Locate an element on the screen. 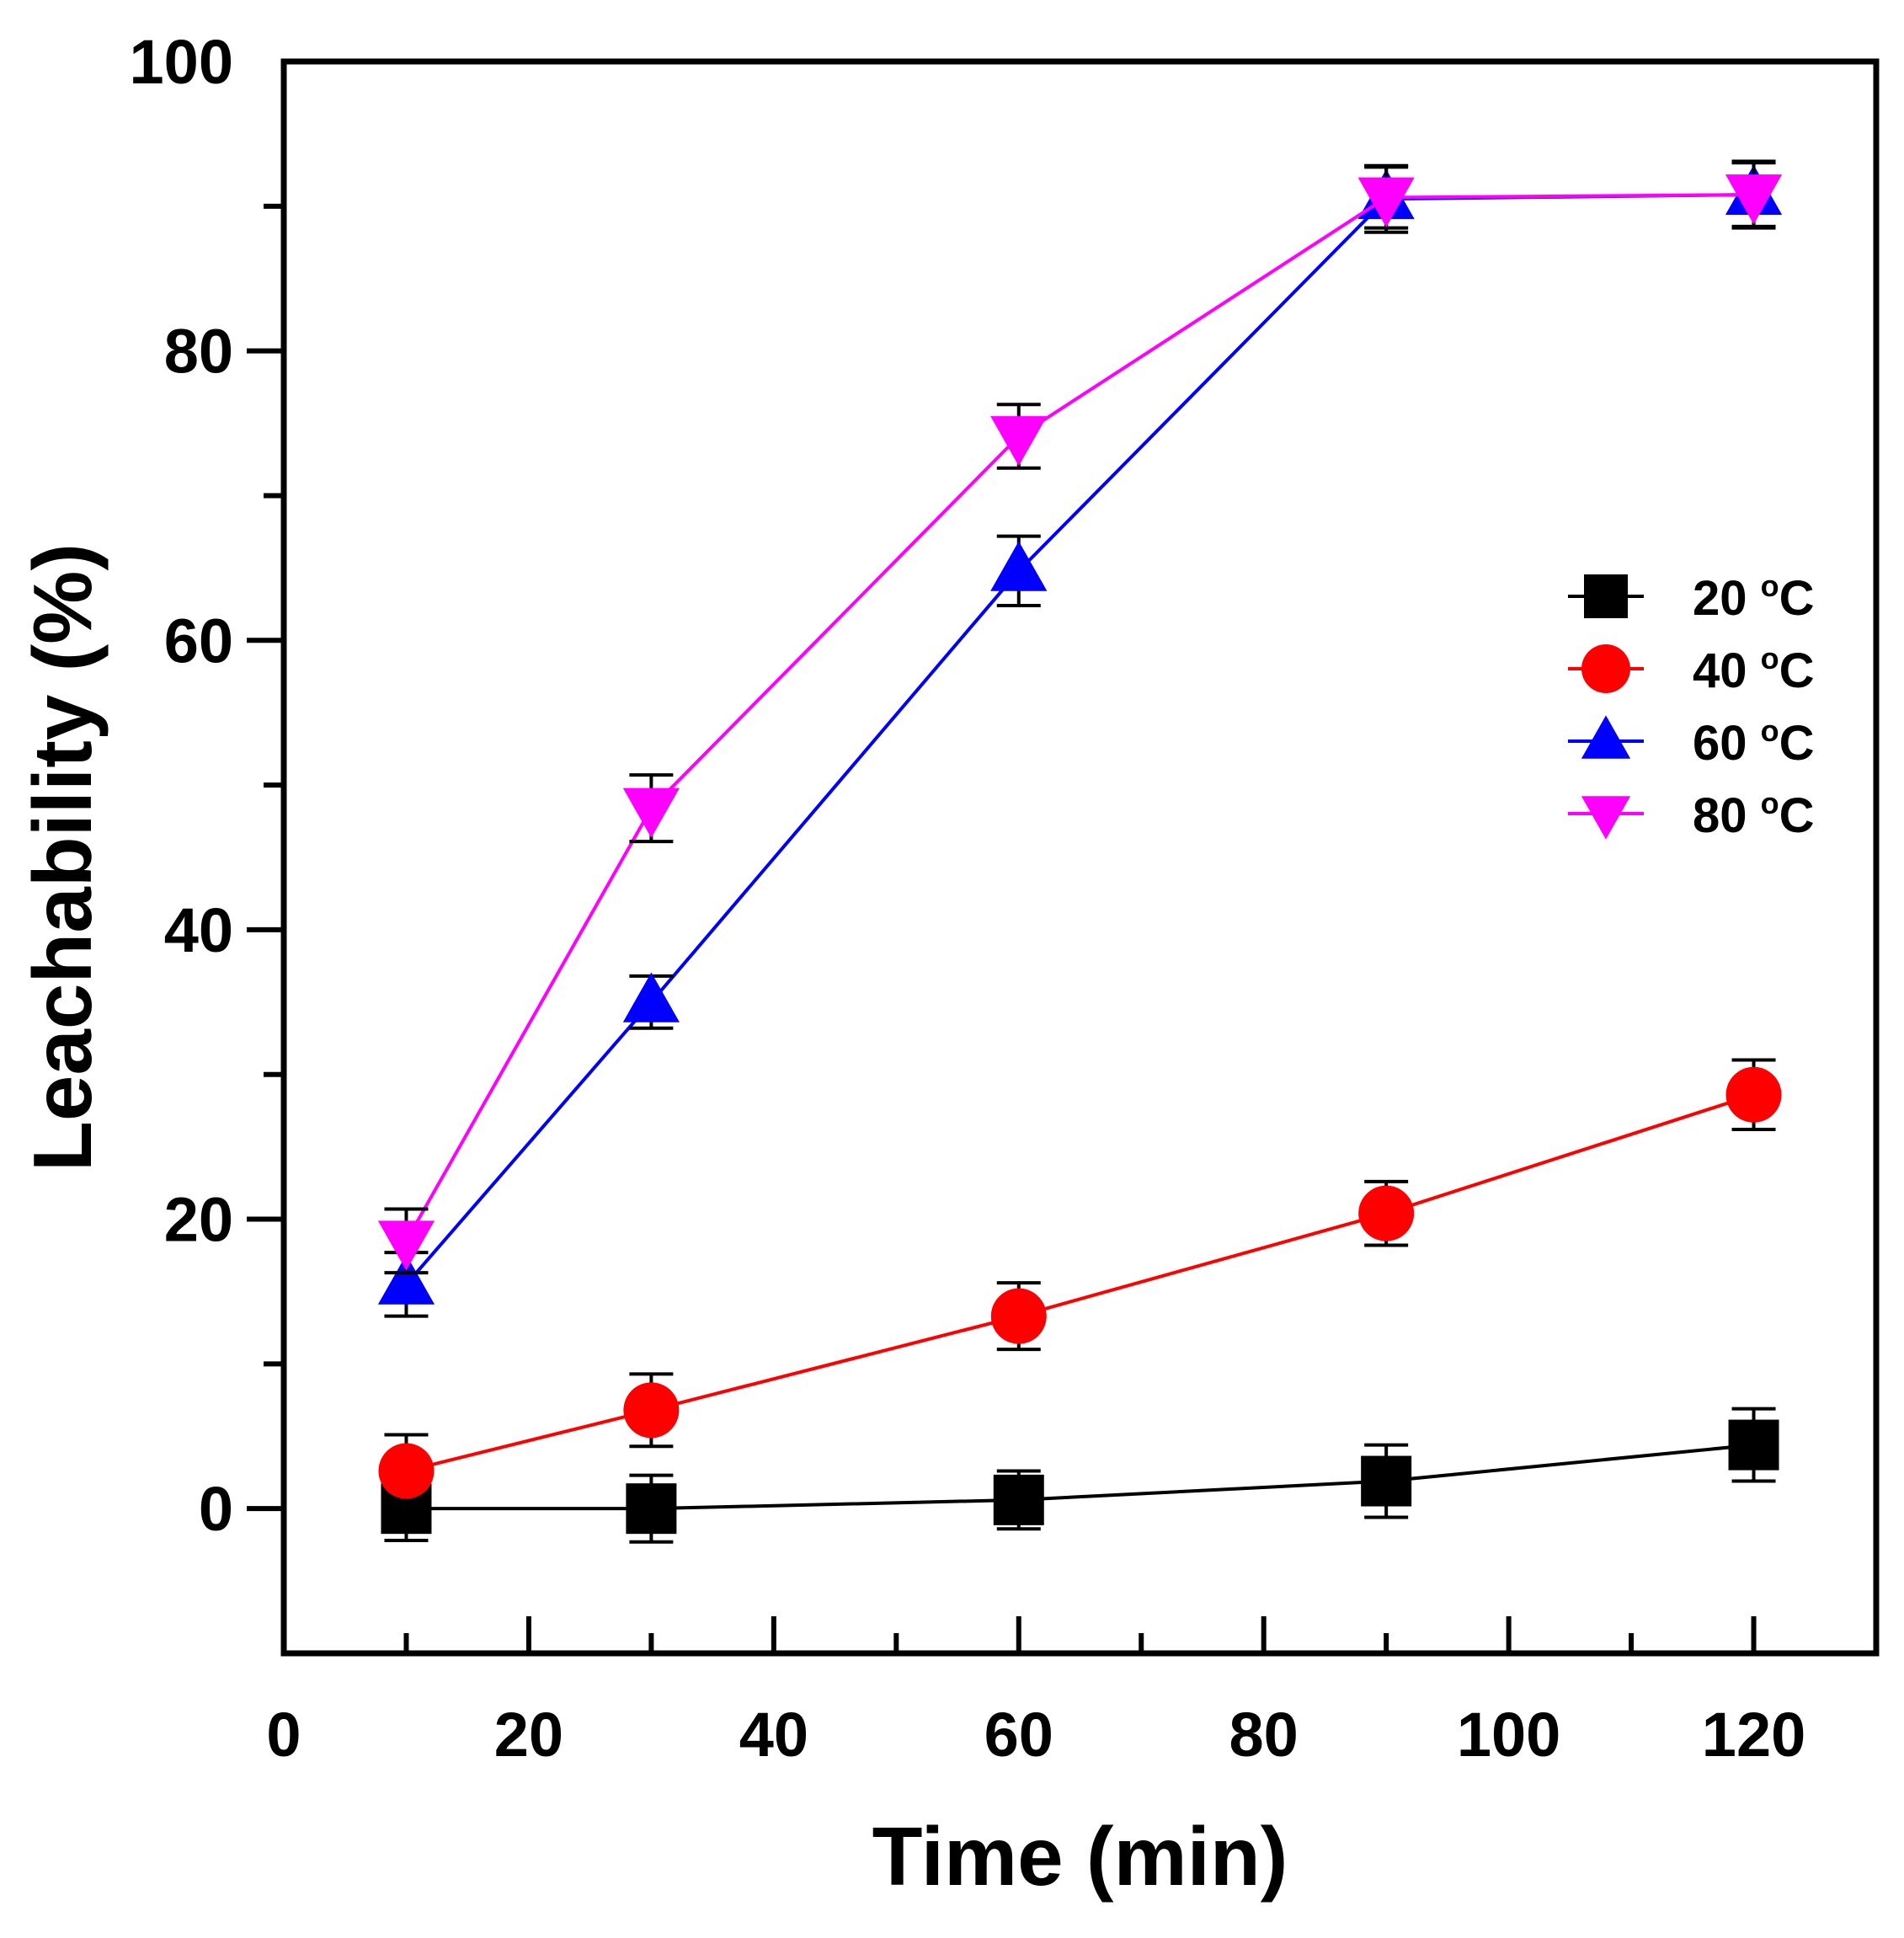  y-tick-label: 20 is located at coordinates (198, 1220).